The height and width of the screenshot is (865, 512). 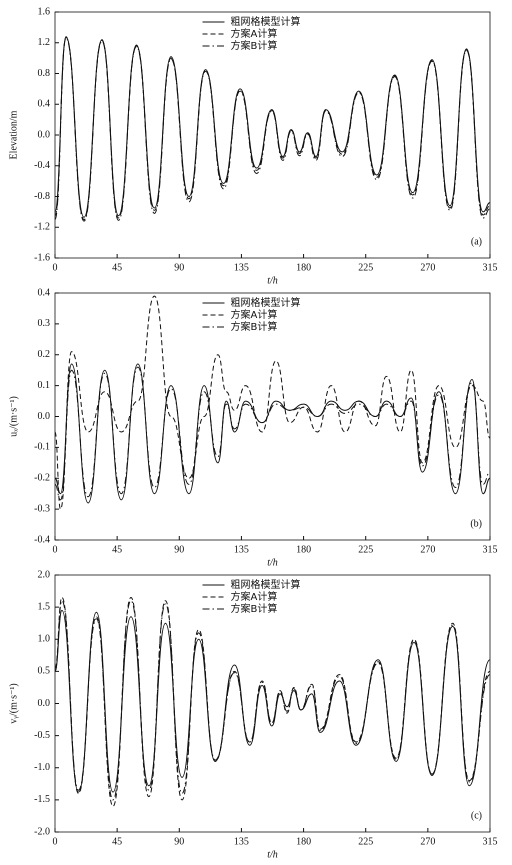 I want to click on y-tick-label: -0.5, so click(x=42, y=735).